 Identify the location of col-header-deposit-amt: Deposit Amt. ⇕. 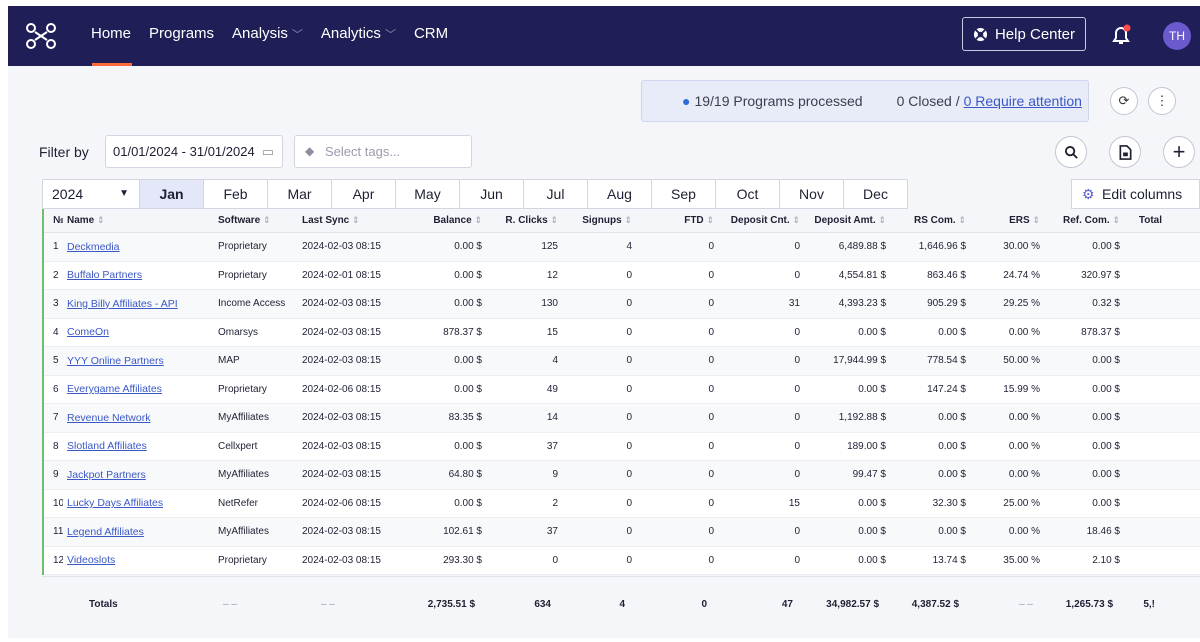
(843, 220).